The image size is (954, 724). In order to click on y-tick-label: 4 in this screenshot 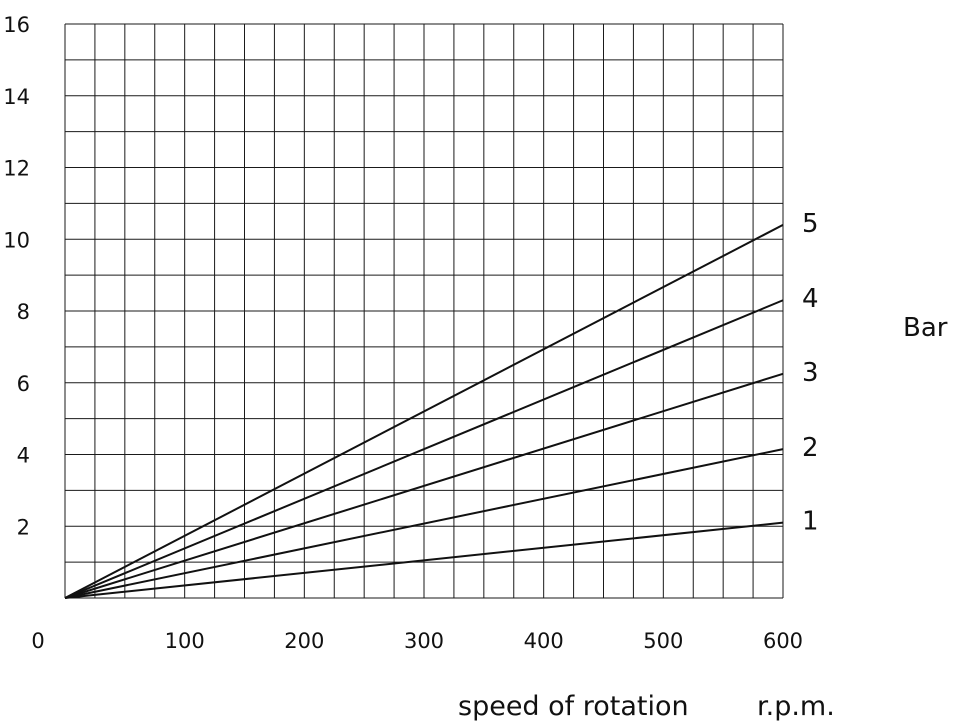, I will do `click(23, 456)`.